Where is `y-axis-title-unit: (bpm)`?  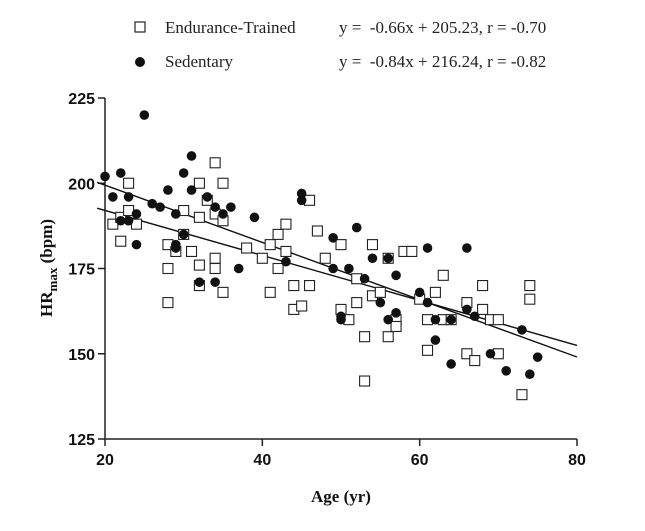
y-axis-title-unit: (bpm) is located at coordinates (46, 243).